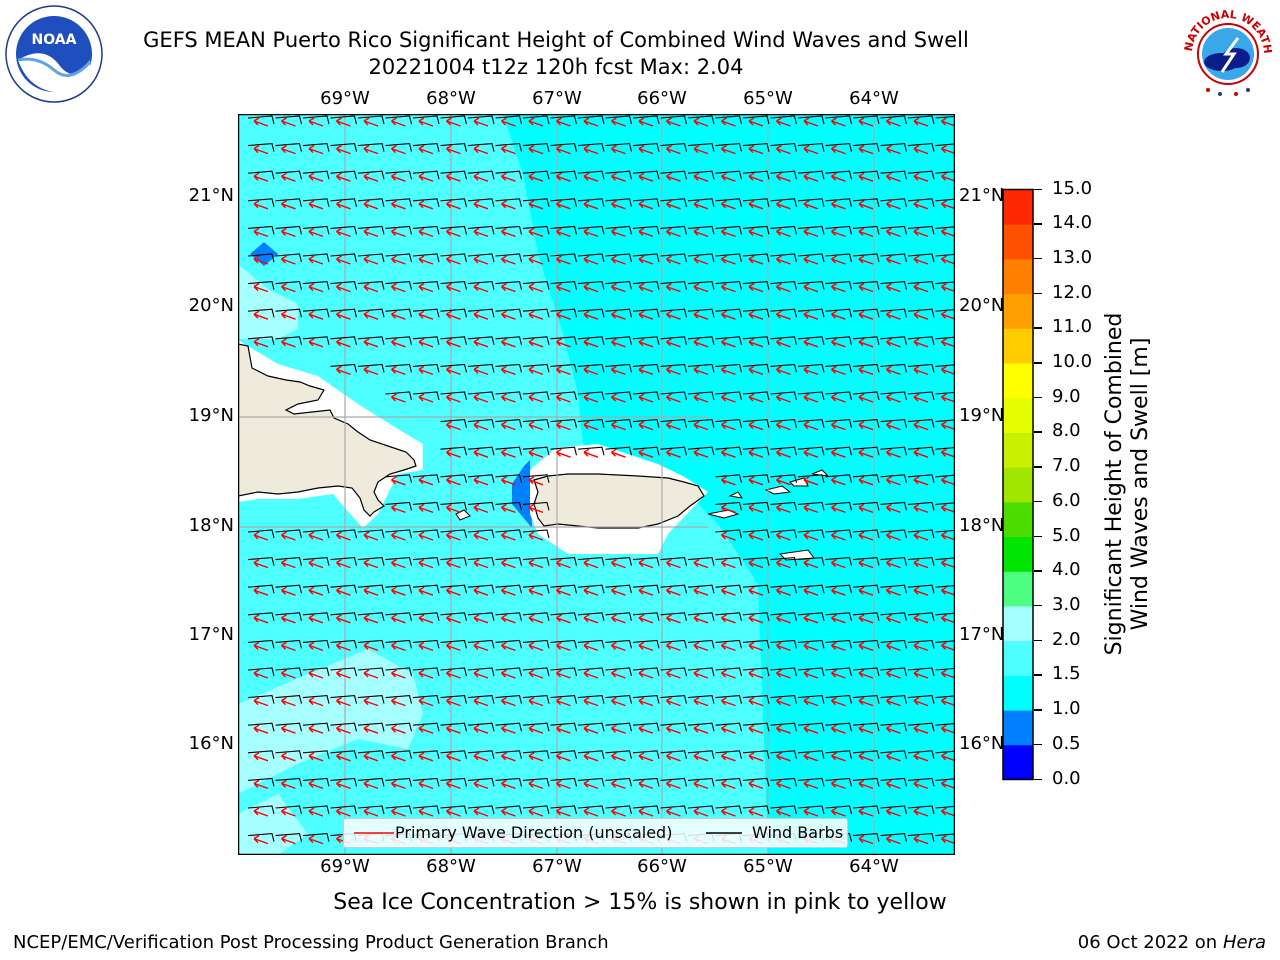  I want to click on lon-label-top: 69°W, so click(345, 98).